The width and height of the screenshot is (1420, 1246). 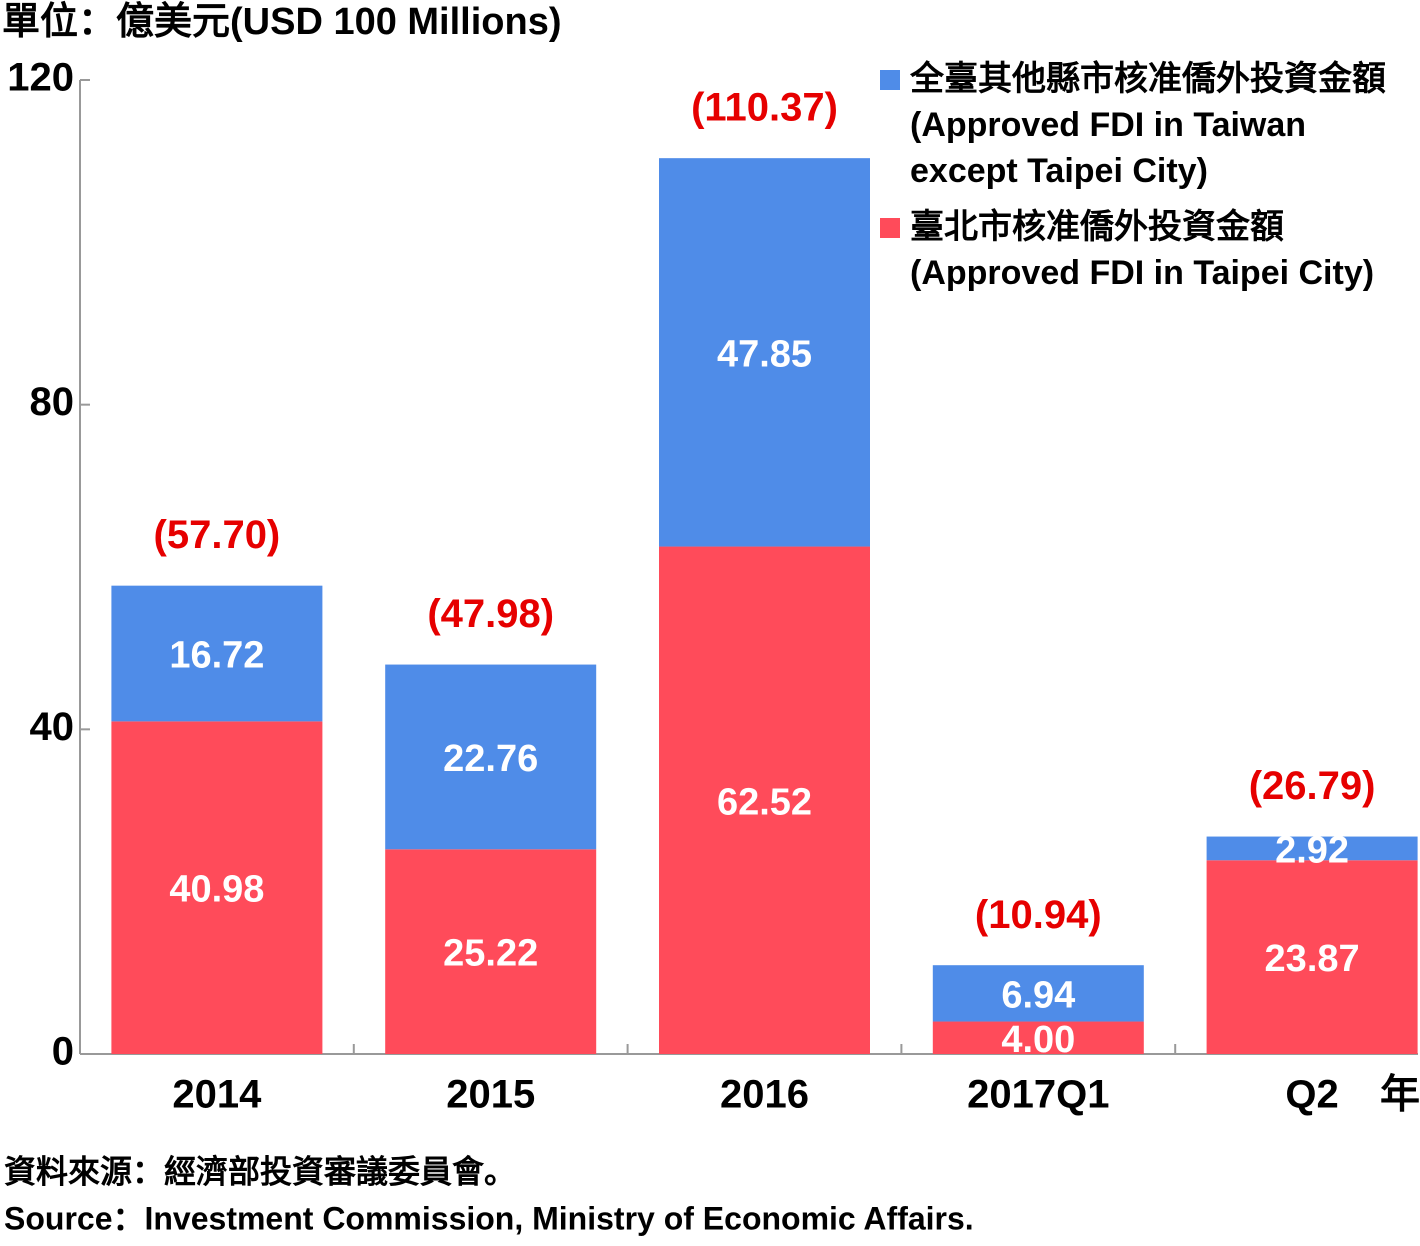 I want to click on total-label: (26.79), so click(x=1312, y=786).